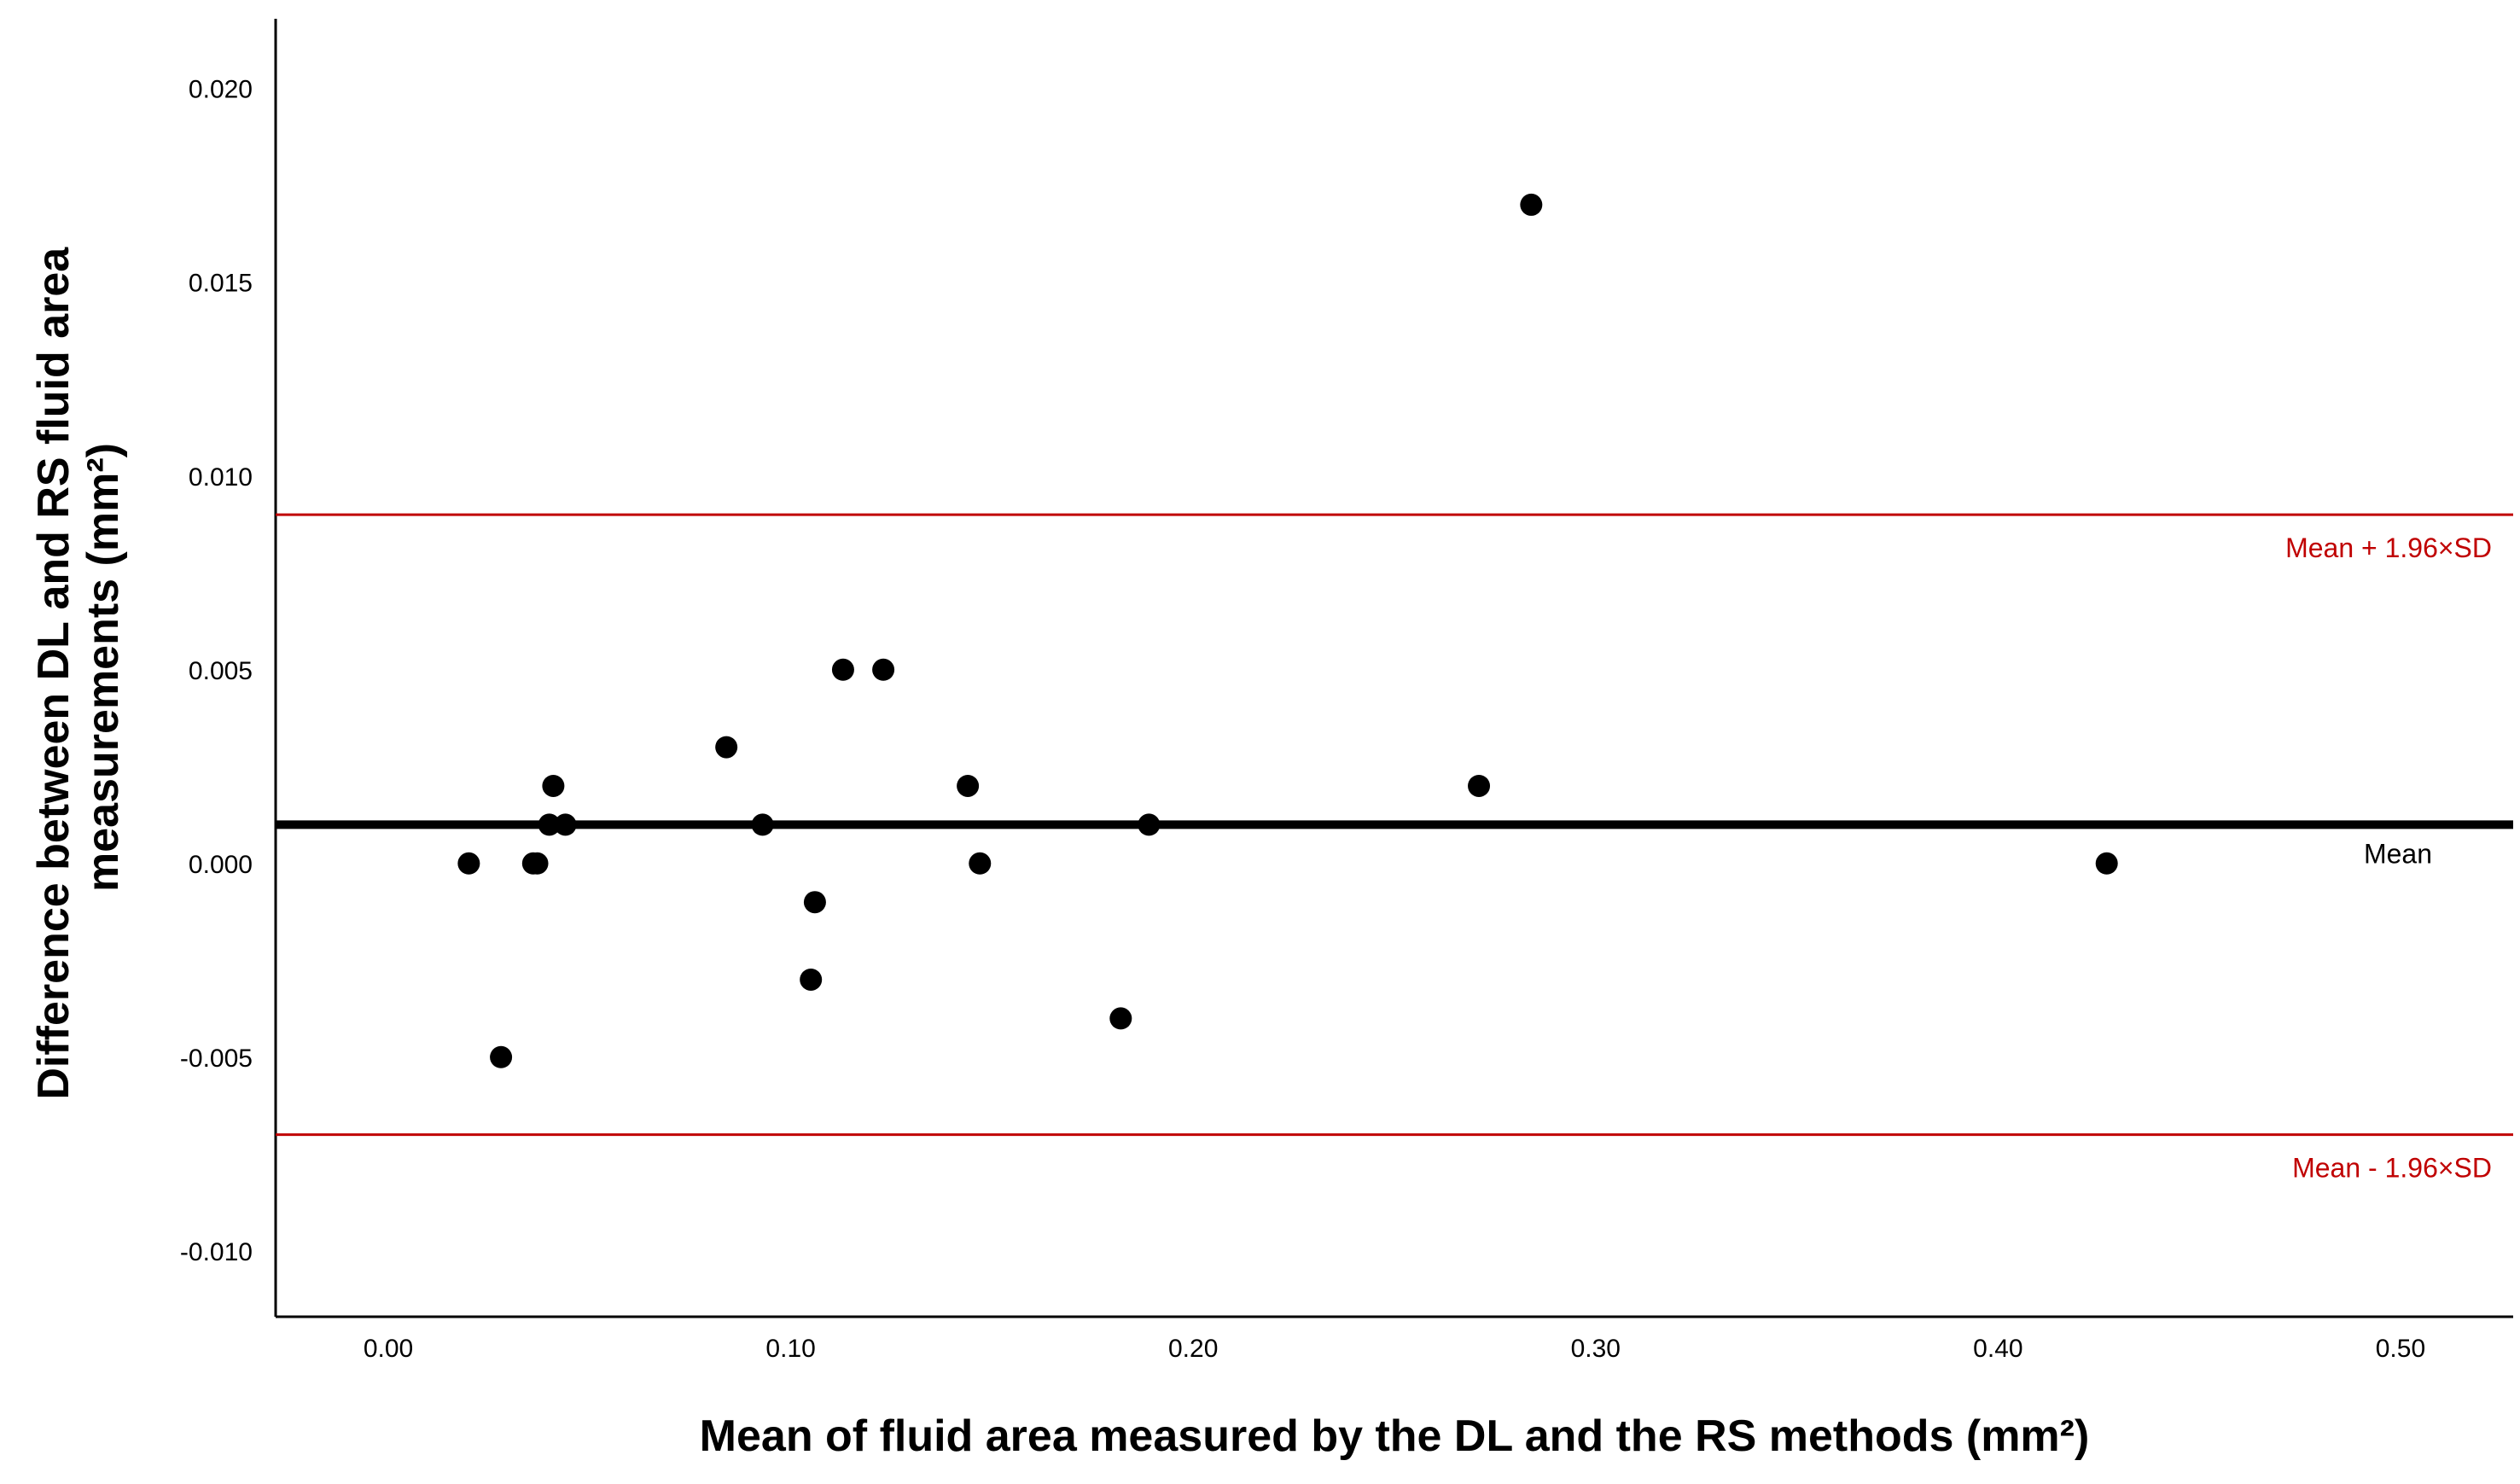  Describe the element at coordinates (1193, 1349) in the screenshot. I see `x-tick-label-2: 0.20` at that location.